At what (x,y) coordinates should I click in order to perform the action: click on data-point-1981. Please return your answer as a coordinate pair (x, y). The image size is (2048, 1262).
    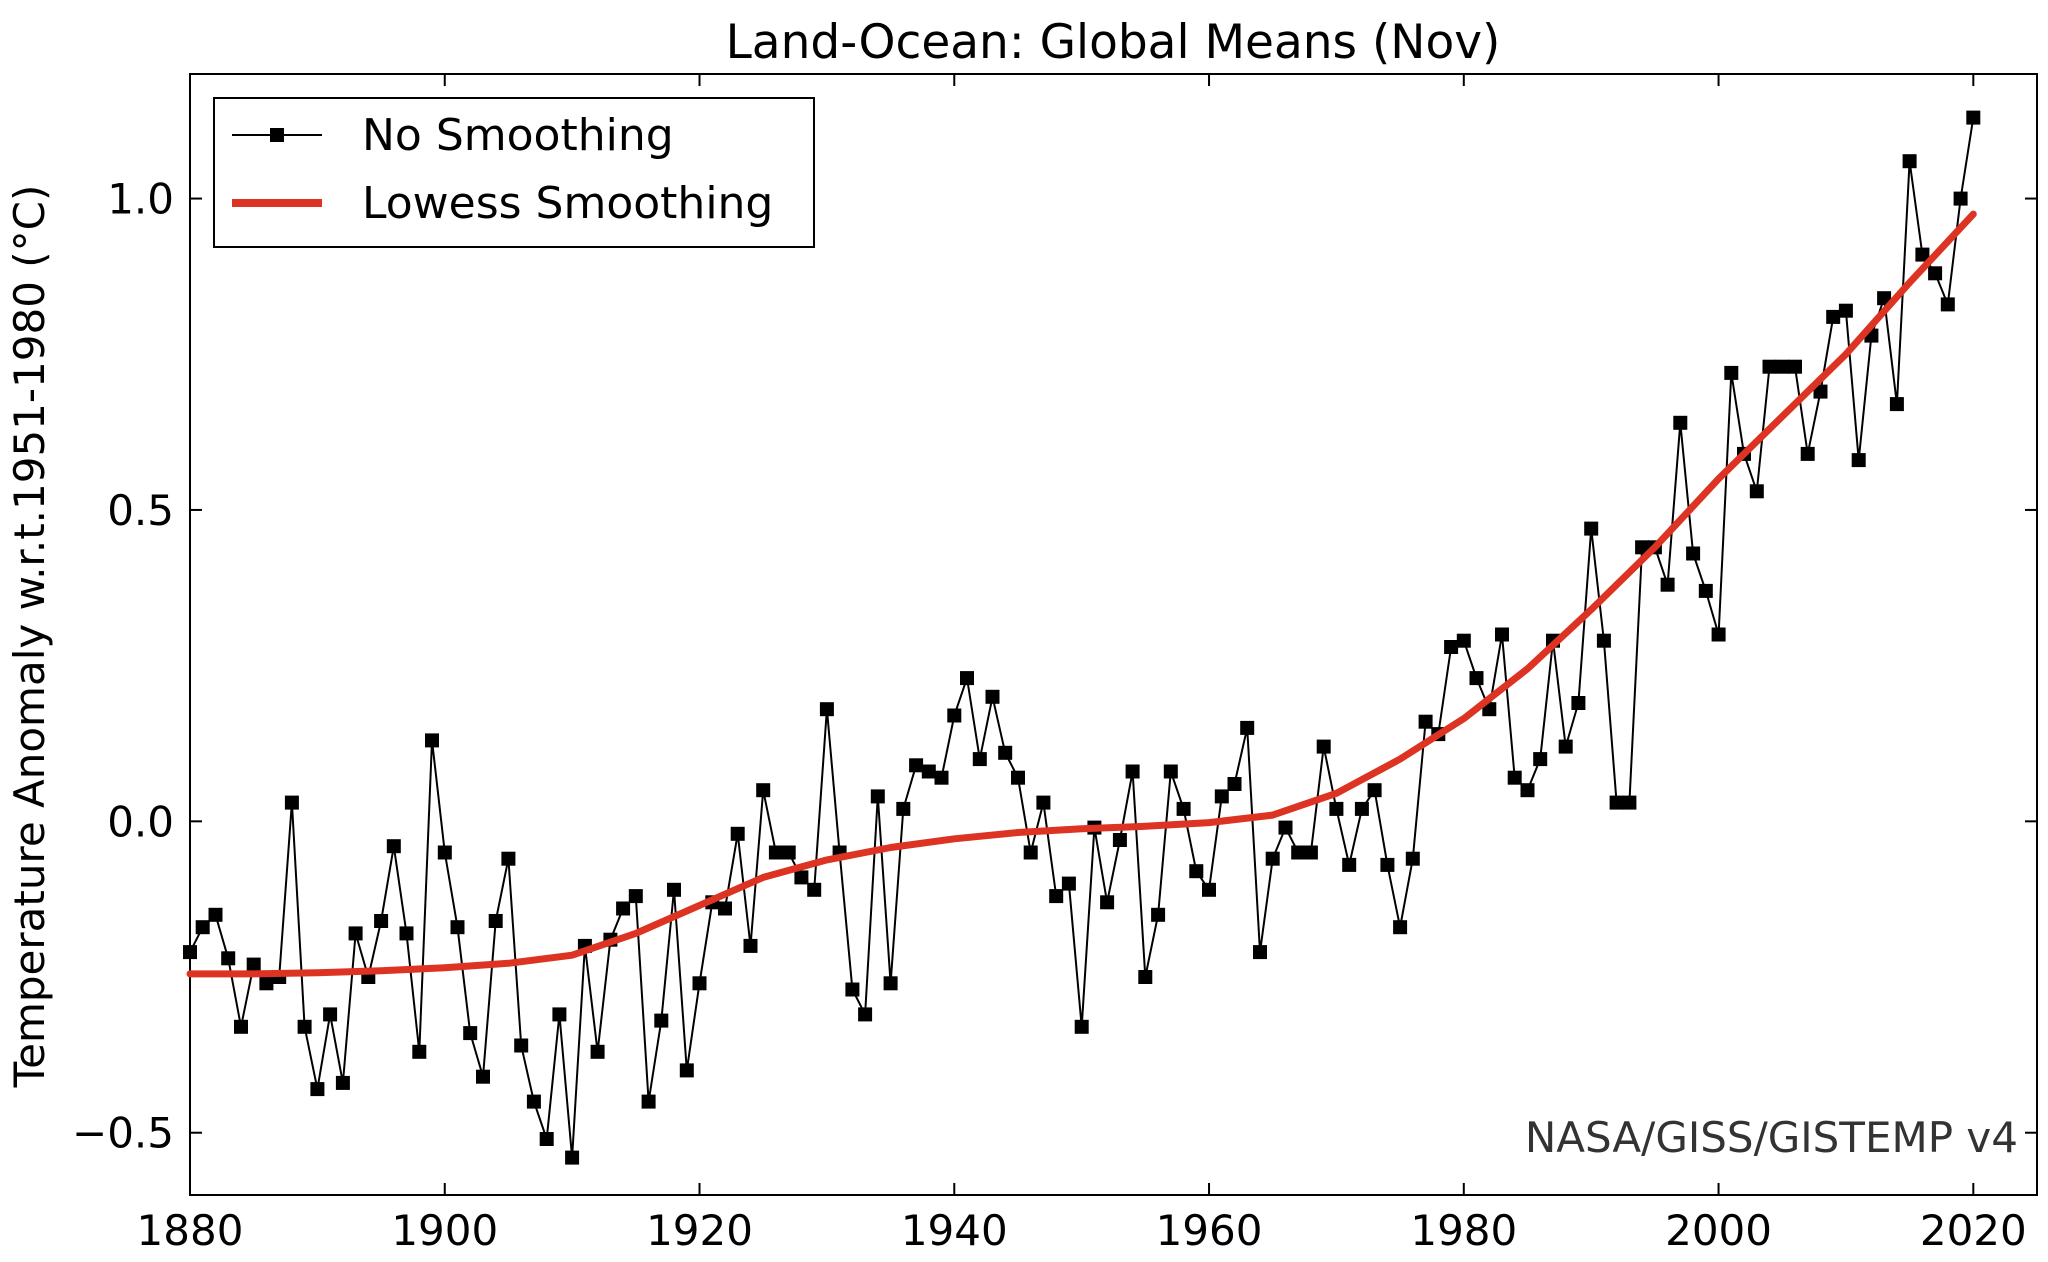
    Looking at the image, I should click on (1476, 678).